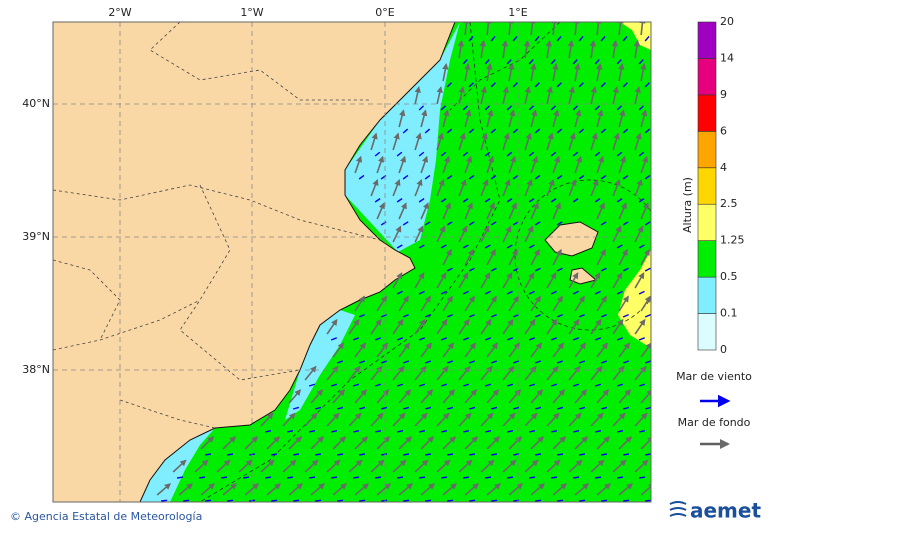  What do you see at coordinates (320, 365) in the screenshot?
I see `coastal-calm-area` at bounding box center [320, 365].